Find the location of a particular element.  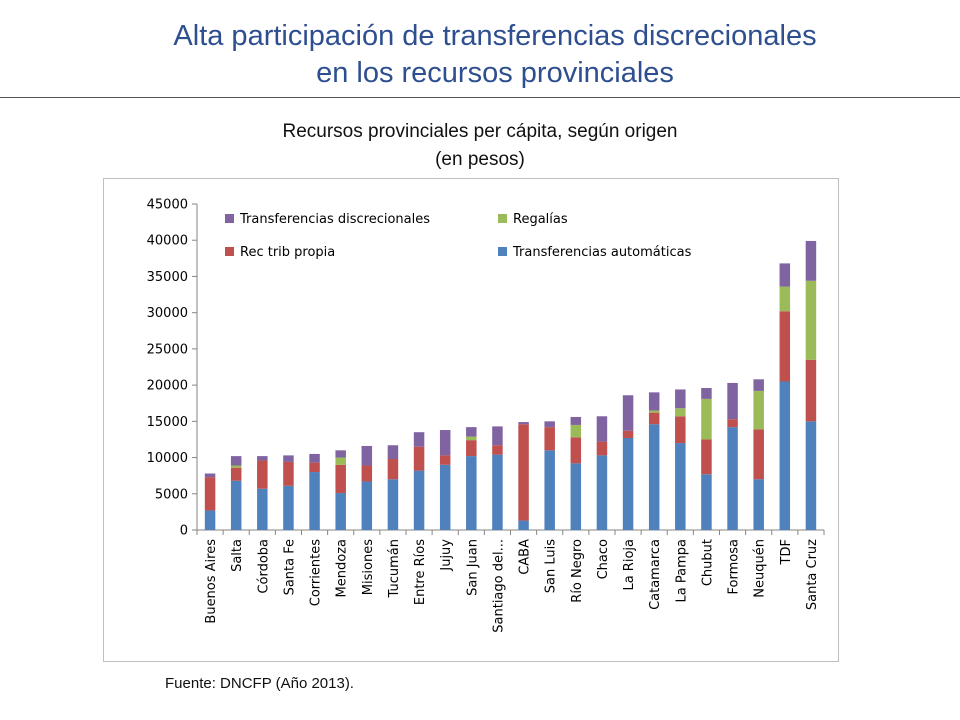

bar-rec-trib-propia-formosa is located at coordinates (732, 423).